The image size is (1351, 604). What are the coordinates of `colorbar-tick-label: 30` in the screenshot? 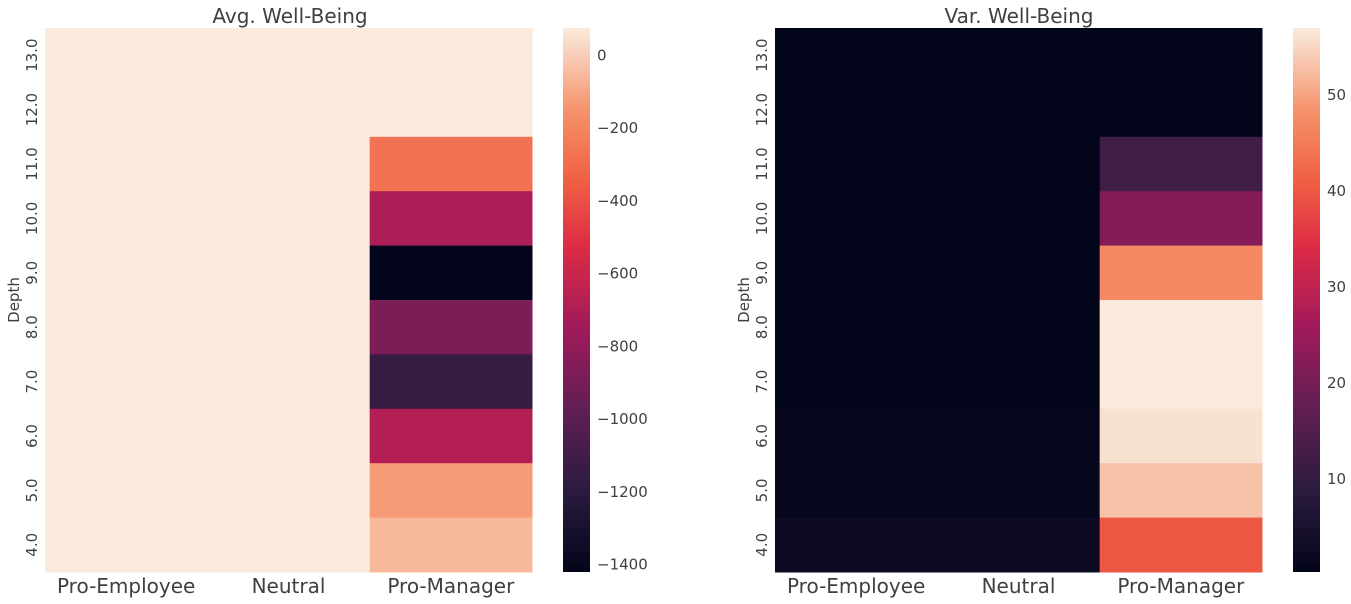 It's located at (1336, 287).